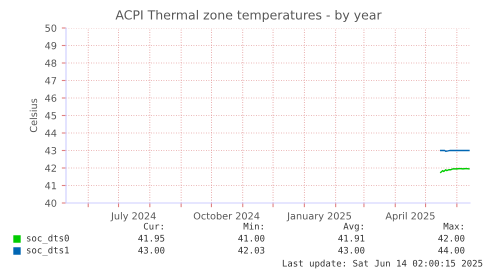 Image resolution: width=497 pixels, height=276 pixels. What do you see at coordinates (50, 116) in the screenshot?
I see `y-tick-label: 45` at bounding box center [50, 116].